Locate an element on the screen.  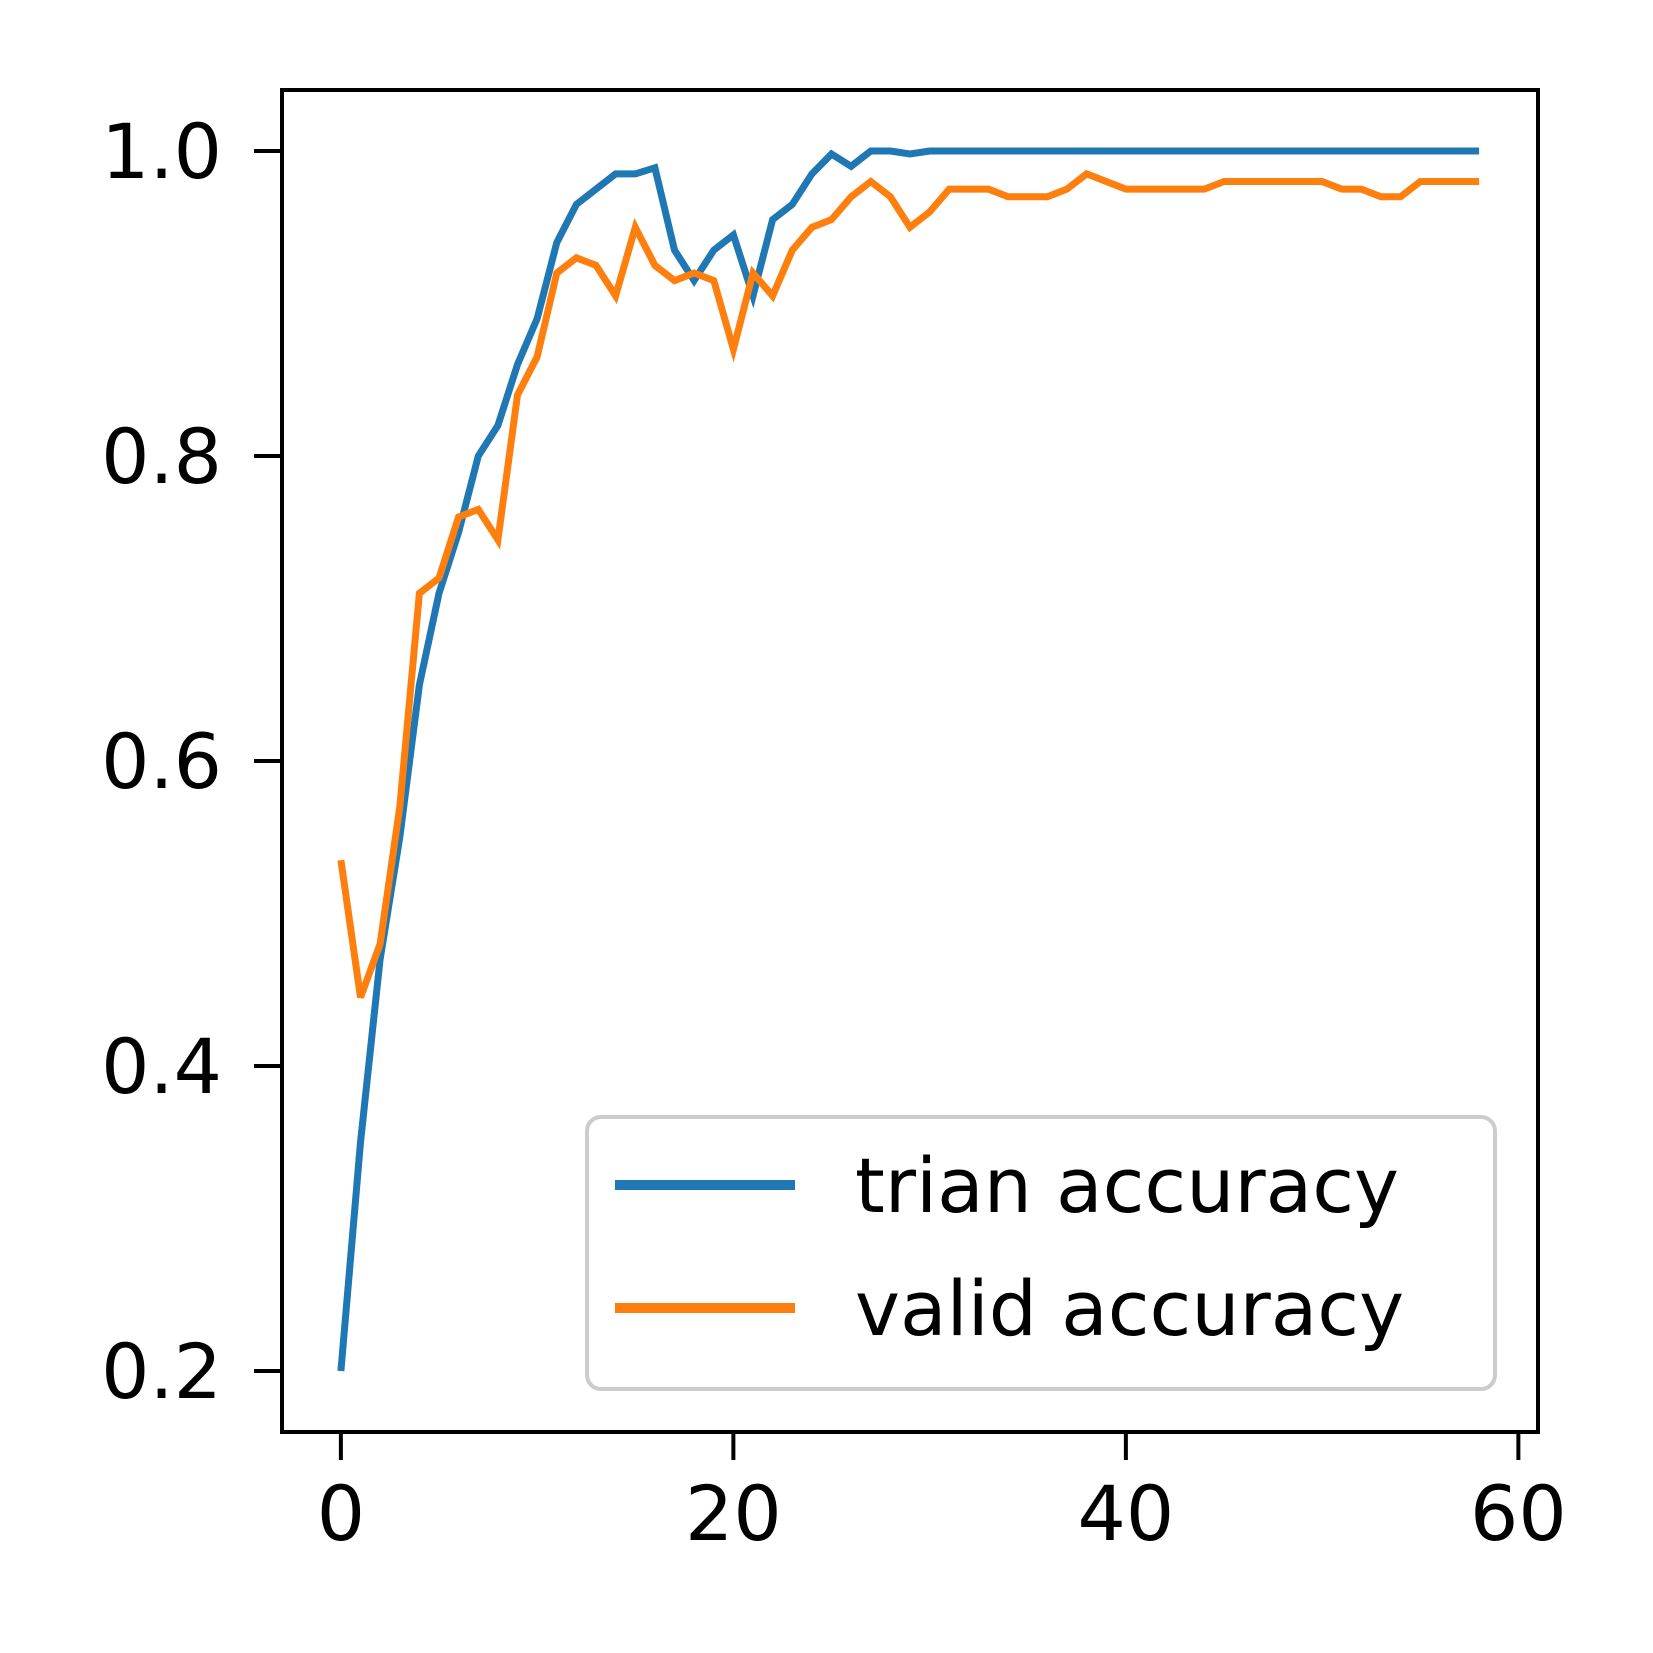
x-tick-label: 60 is located at coordinates (1518, 1513).